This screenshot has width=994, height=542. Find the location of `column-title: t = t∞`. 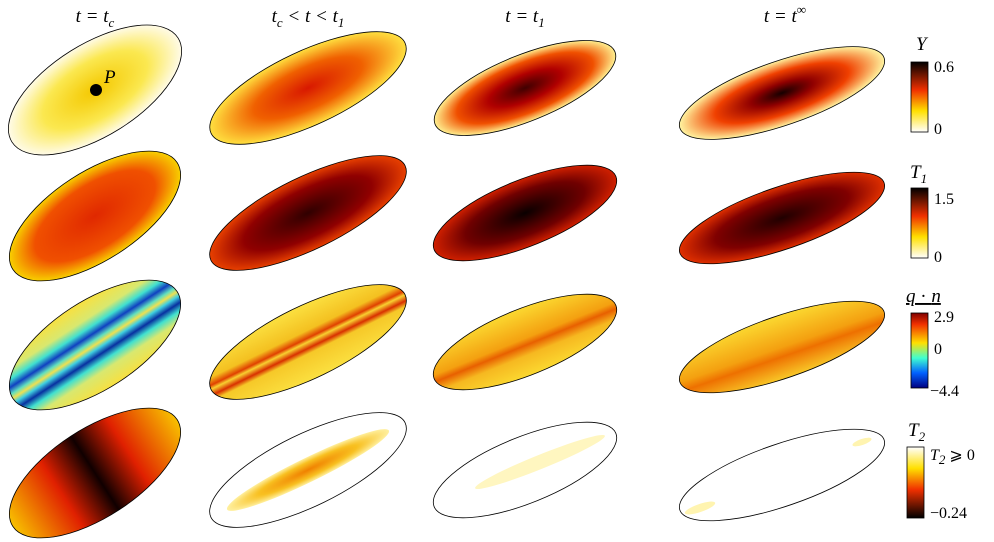

column-title: t = t∞ is located at coordinates (785, 14).